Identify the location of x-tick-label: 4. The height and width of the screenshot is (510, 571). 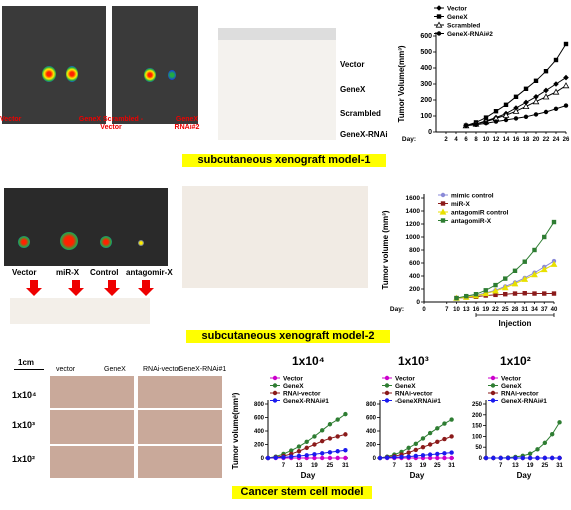
(456, 140).